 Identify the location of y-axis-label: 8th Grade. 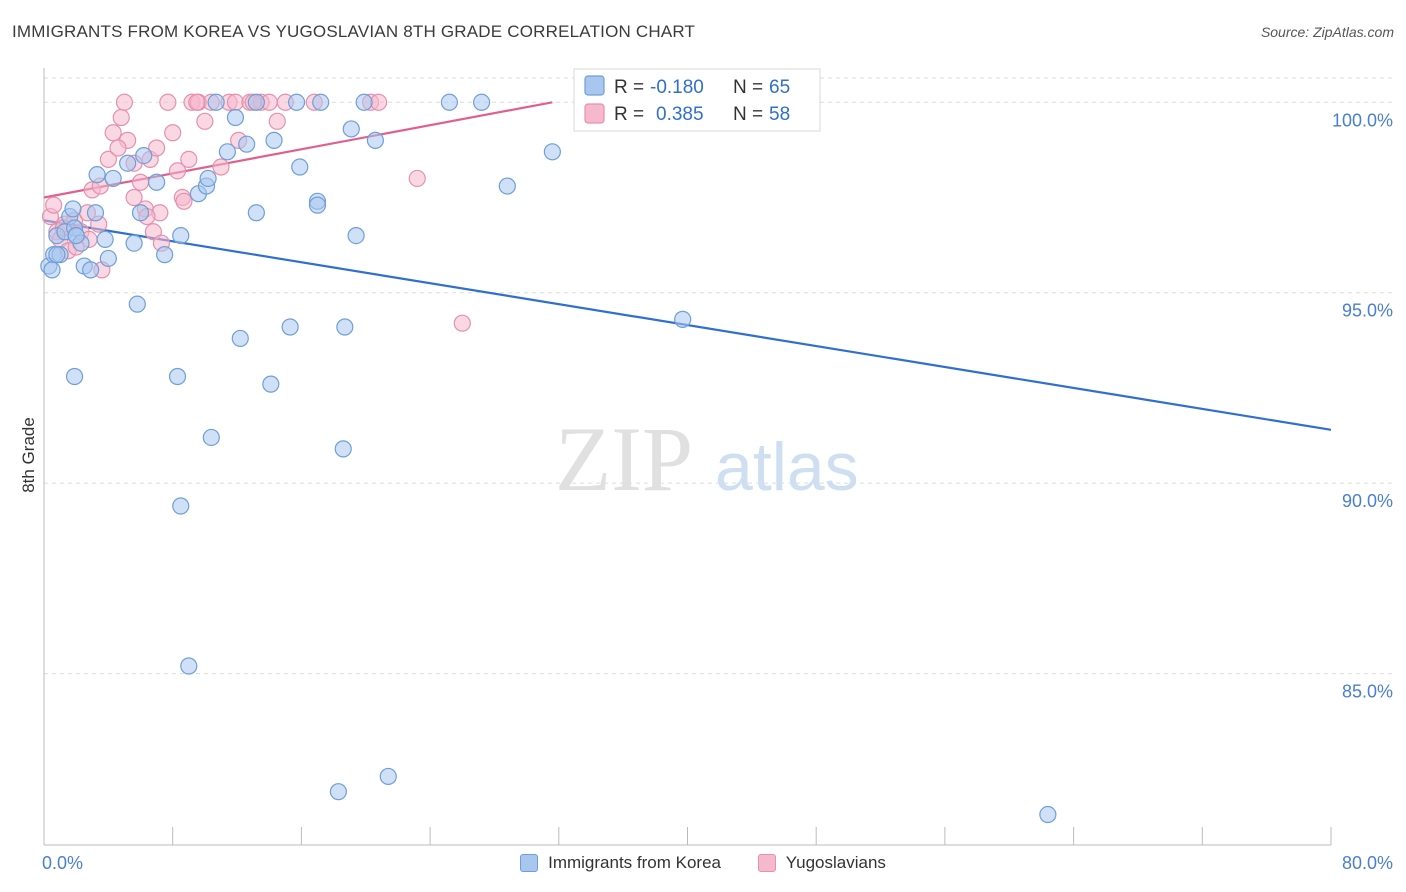
(28, 455).